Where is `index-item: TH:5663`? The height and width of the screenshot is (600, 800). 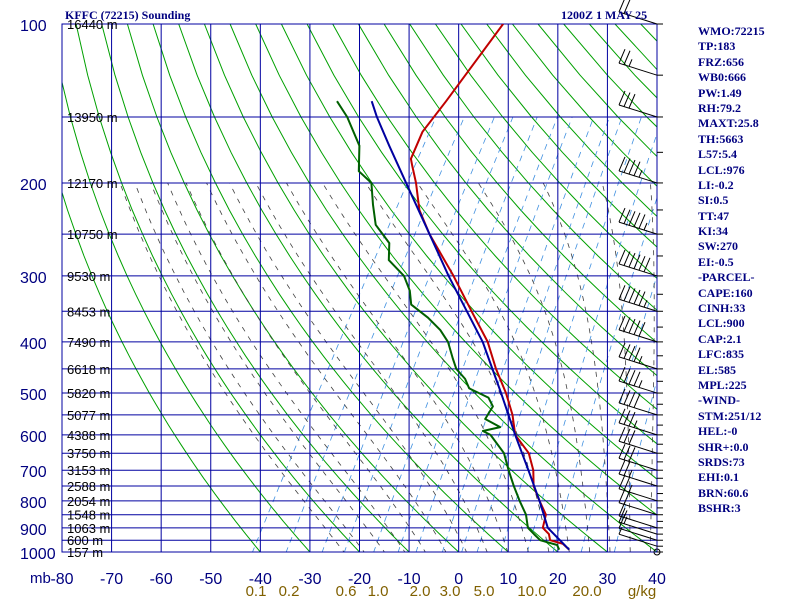
index-item: TH:5663 is located at coordinates (721, 138).